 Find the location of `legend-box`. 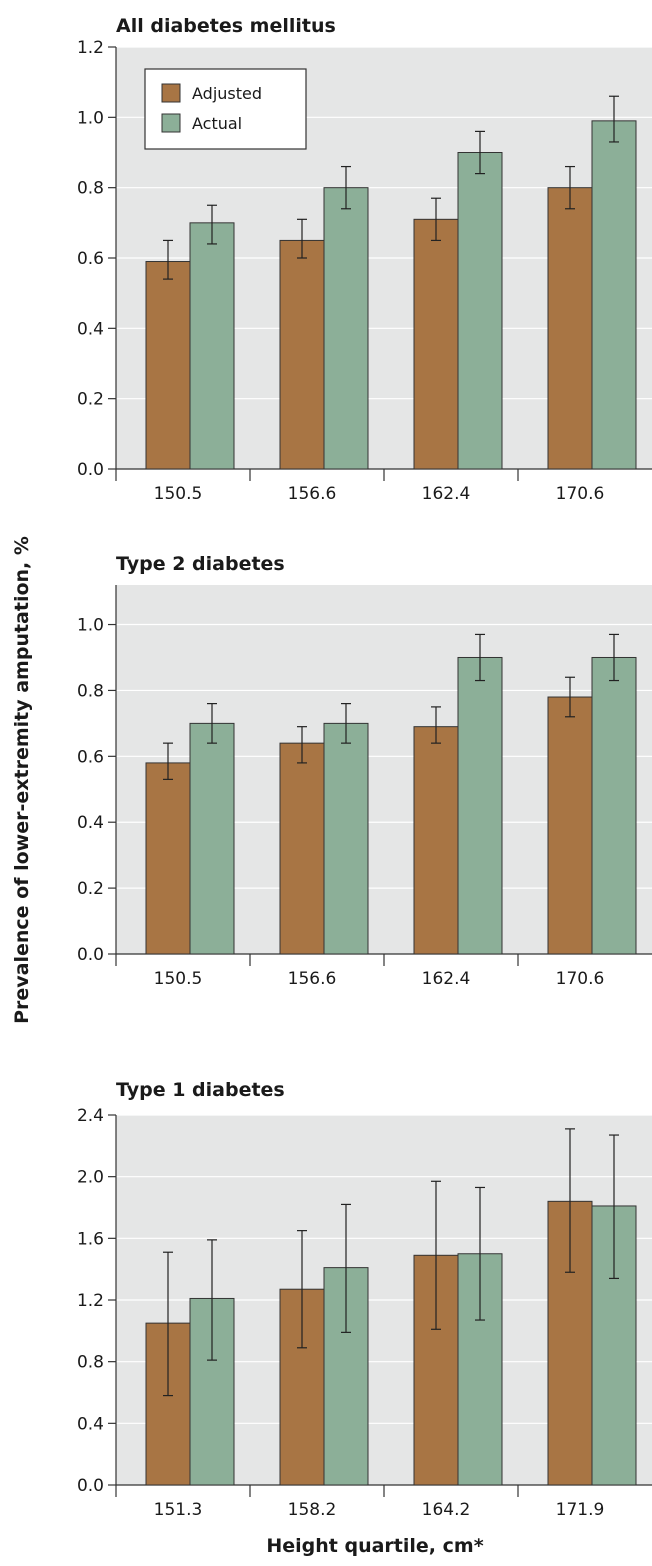

legend-box is located at coordinates (225, 109).